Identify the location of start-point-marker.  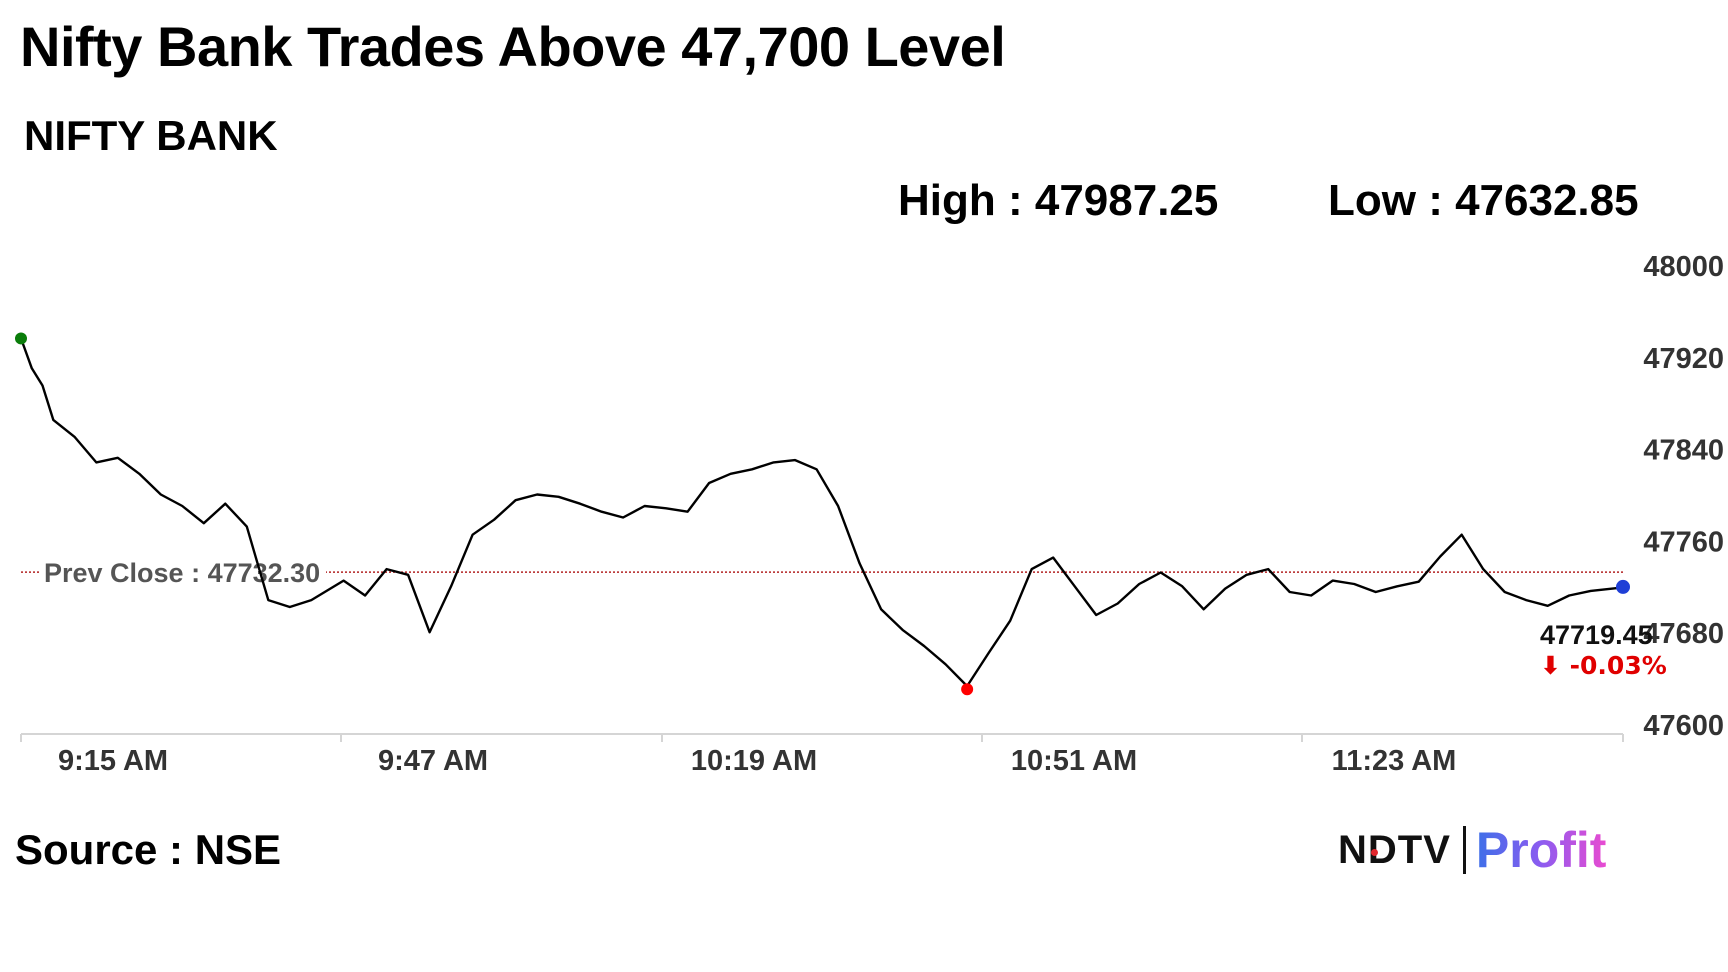
(21, 338).